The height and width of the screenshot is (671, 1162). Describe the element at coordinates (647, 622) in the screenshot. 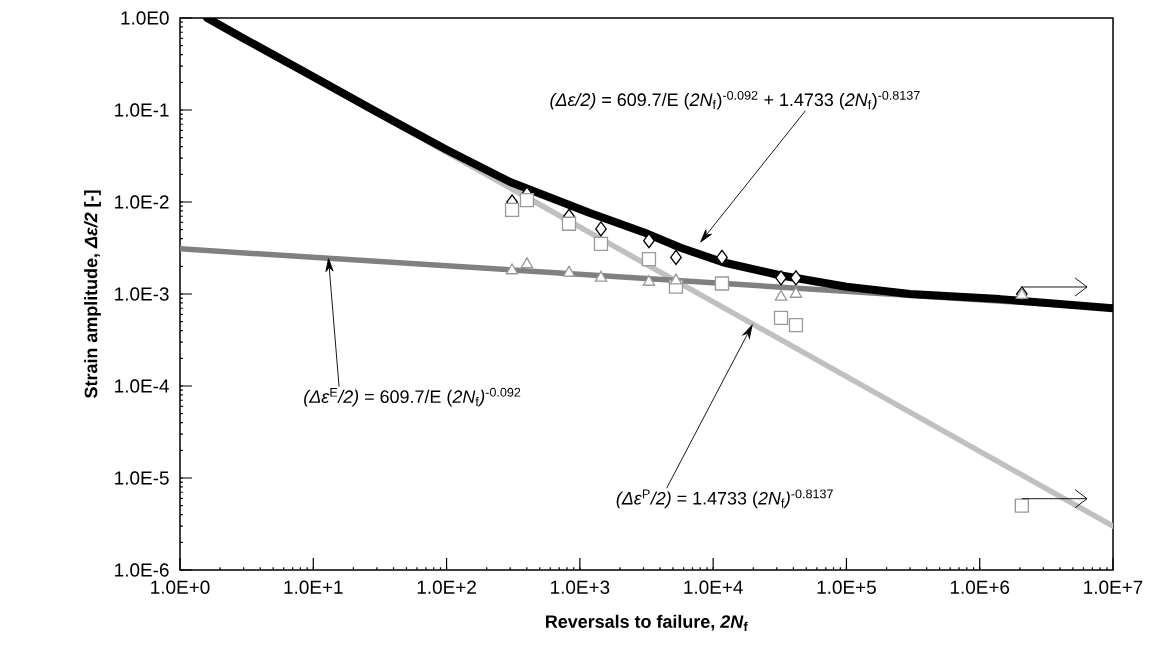

I see `x-axis-title: Reversals to failure, 2N$_{f}$` at that location.